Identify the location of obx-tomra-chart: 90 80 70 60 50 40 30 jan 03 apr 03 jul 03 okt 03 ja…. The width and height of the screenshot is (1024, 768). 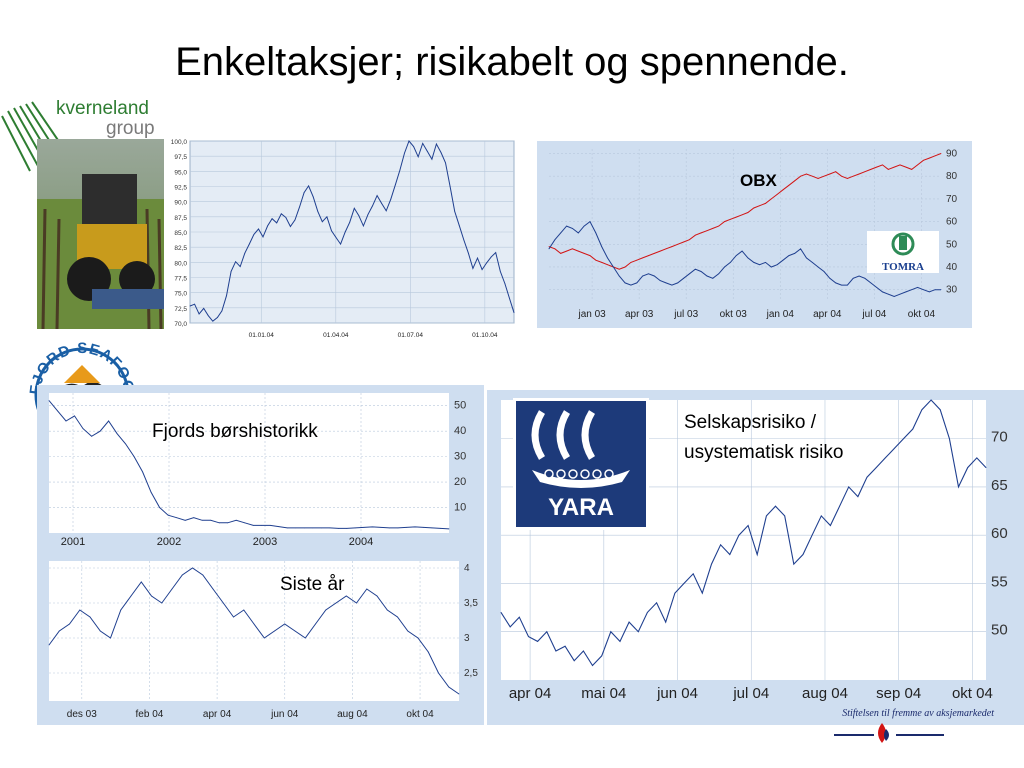
(754, 234).